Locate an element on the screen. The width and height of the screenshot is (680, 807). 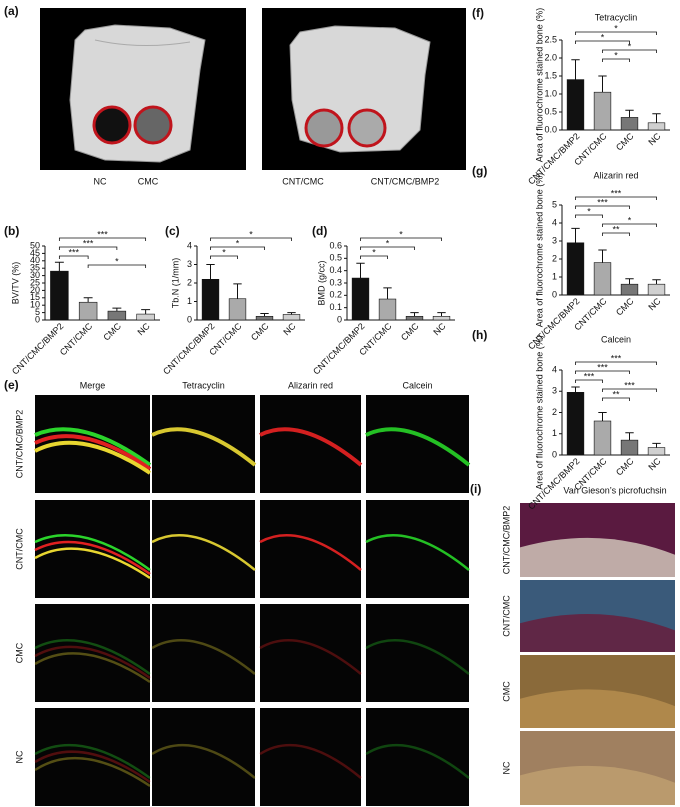
y-axis-label: Tb.N (1/mm) is located at coordinates (175, 283).